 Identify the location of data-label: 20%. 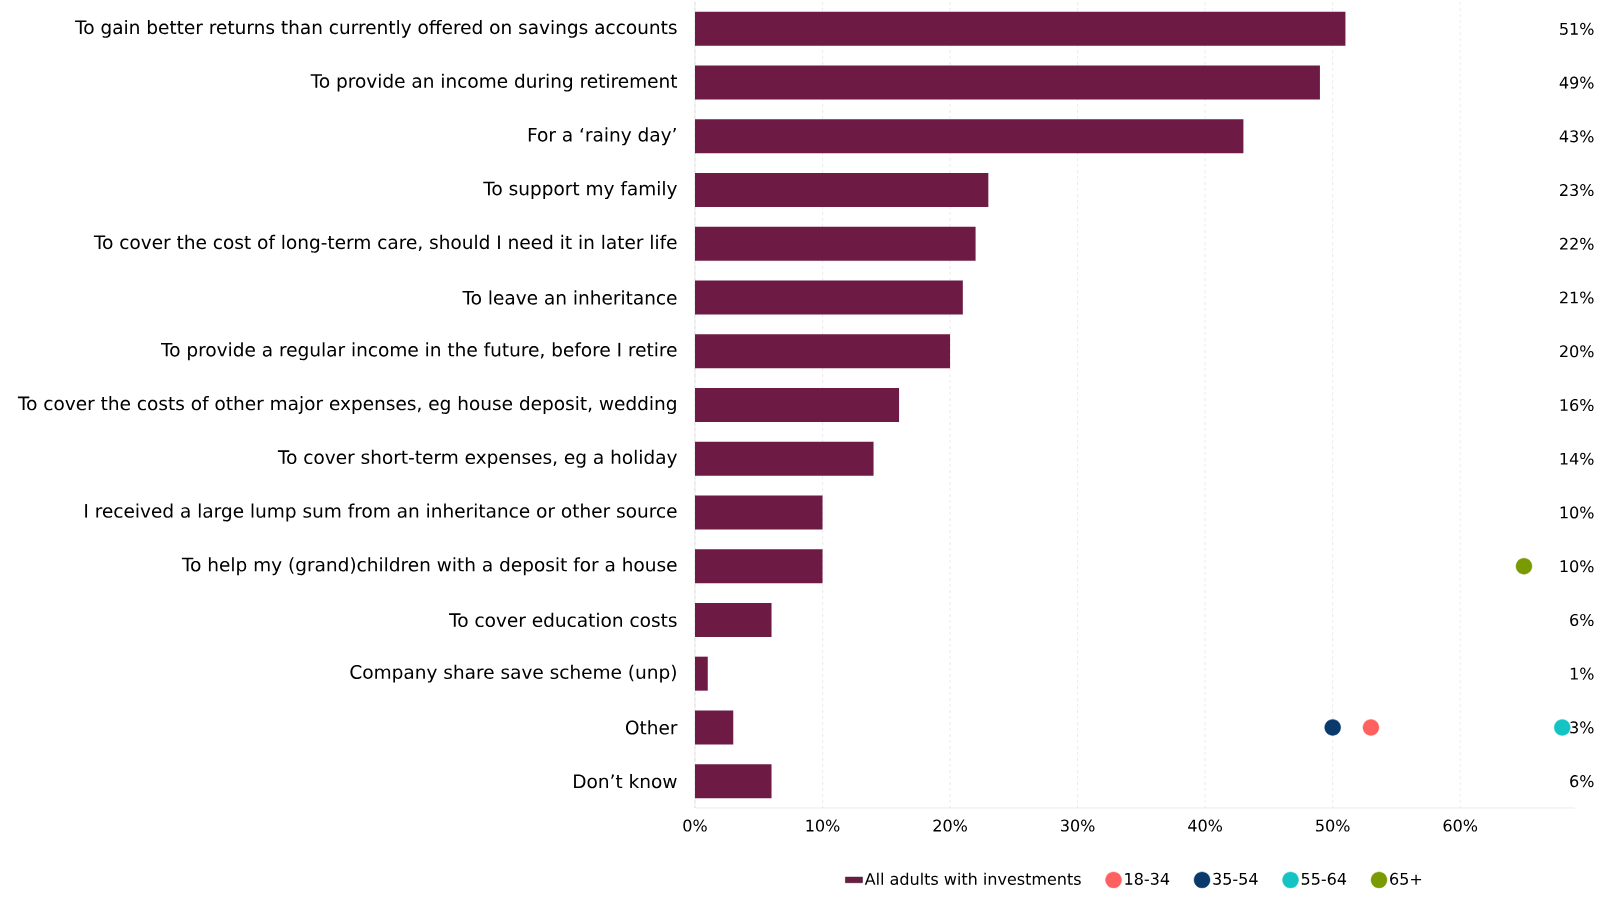
(1577, 351).